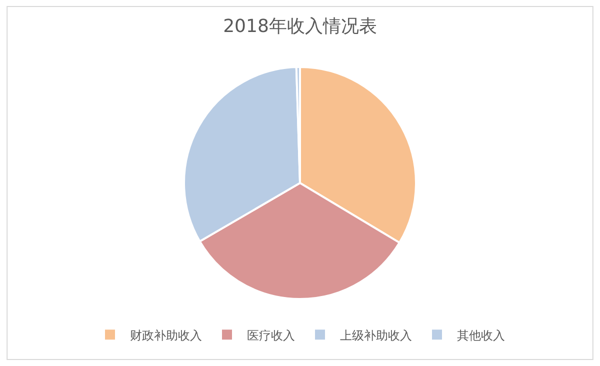 The image size is (600, 366). I want to click on legend-label: 财政补助收入, so click(166, 335).